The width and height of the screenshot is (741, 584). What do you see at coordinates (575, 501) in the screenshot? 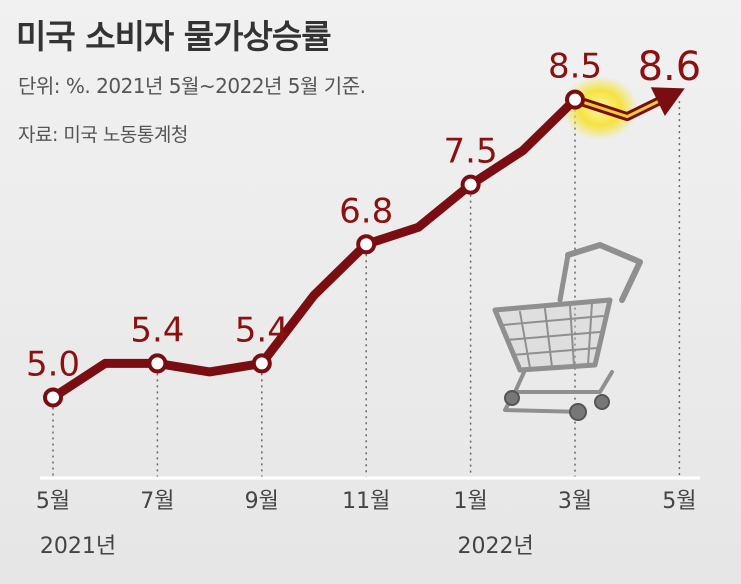
I see `x-tick-label: 3월` at bounding box center [575, 501].